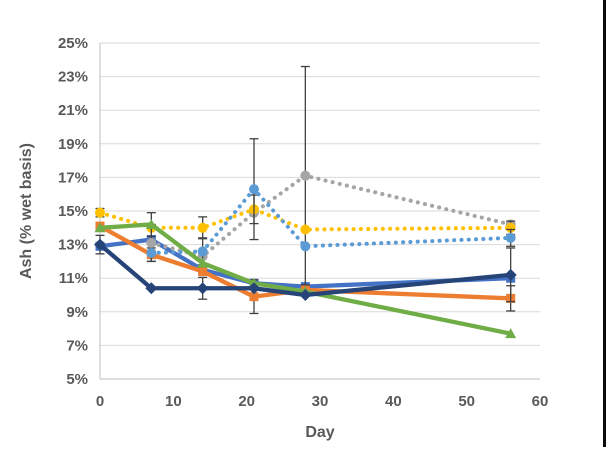 This screenshot has height=465, width=607. What do you see at coordinates (73, 110) in the screenshot?
I see `y-tick-label: 21%` at bounding box center [73, 110].